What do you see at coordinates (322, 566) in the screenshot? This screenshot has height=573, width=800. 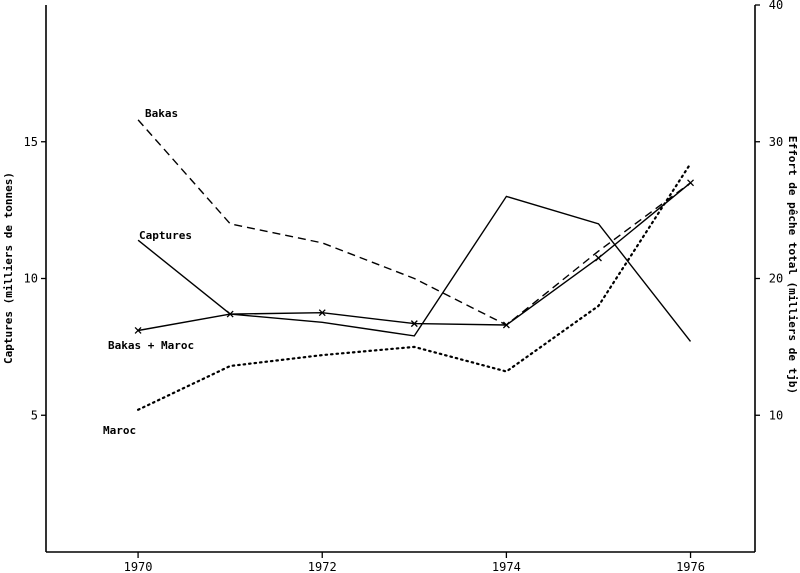 I see `x-tick-label: 1972` at bounding box center [322, 566].